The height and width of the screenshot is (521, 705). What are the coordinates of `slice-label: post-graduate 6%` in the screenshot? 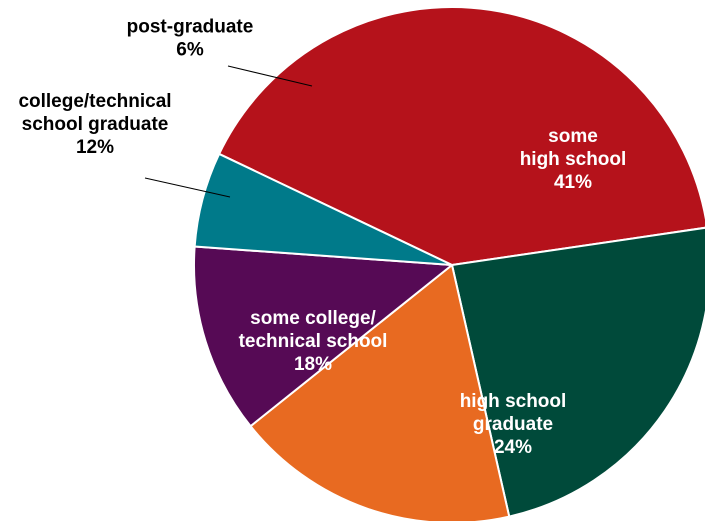 It's located at (190, 39).